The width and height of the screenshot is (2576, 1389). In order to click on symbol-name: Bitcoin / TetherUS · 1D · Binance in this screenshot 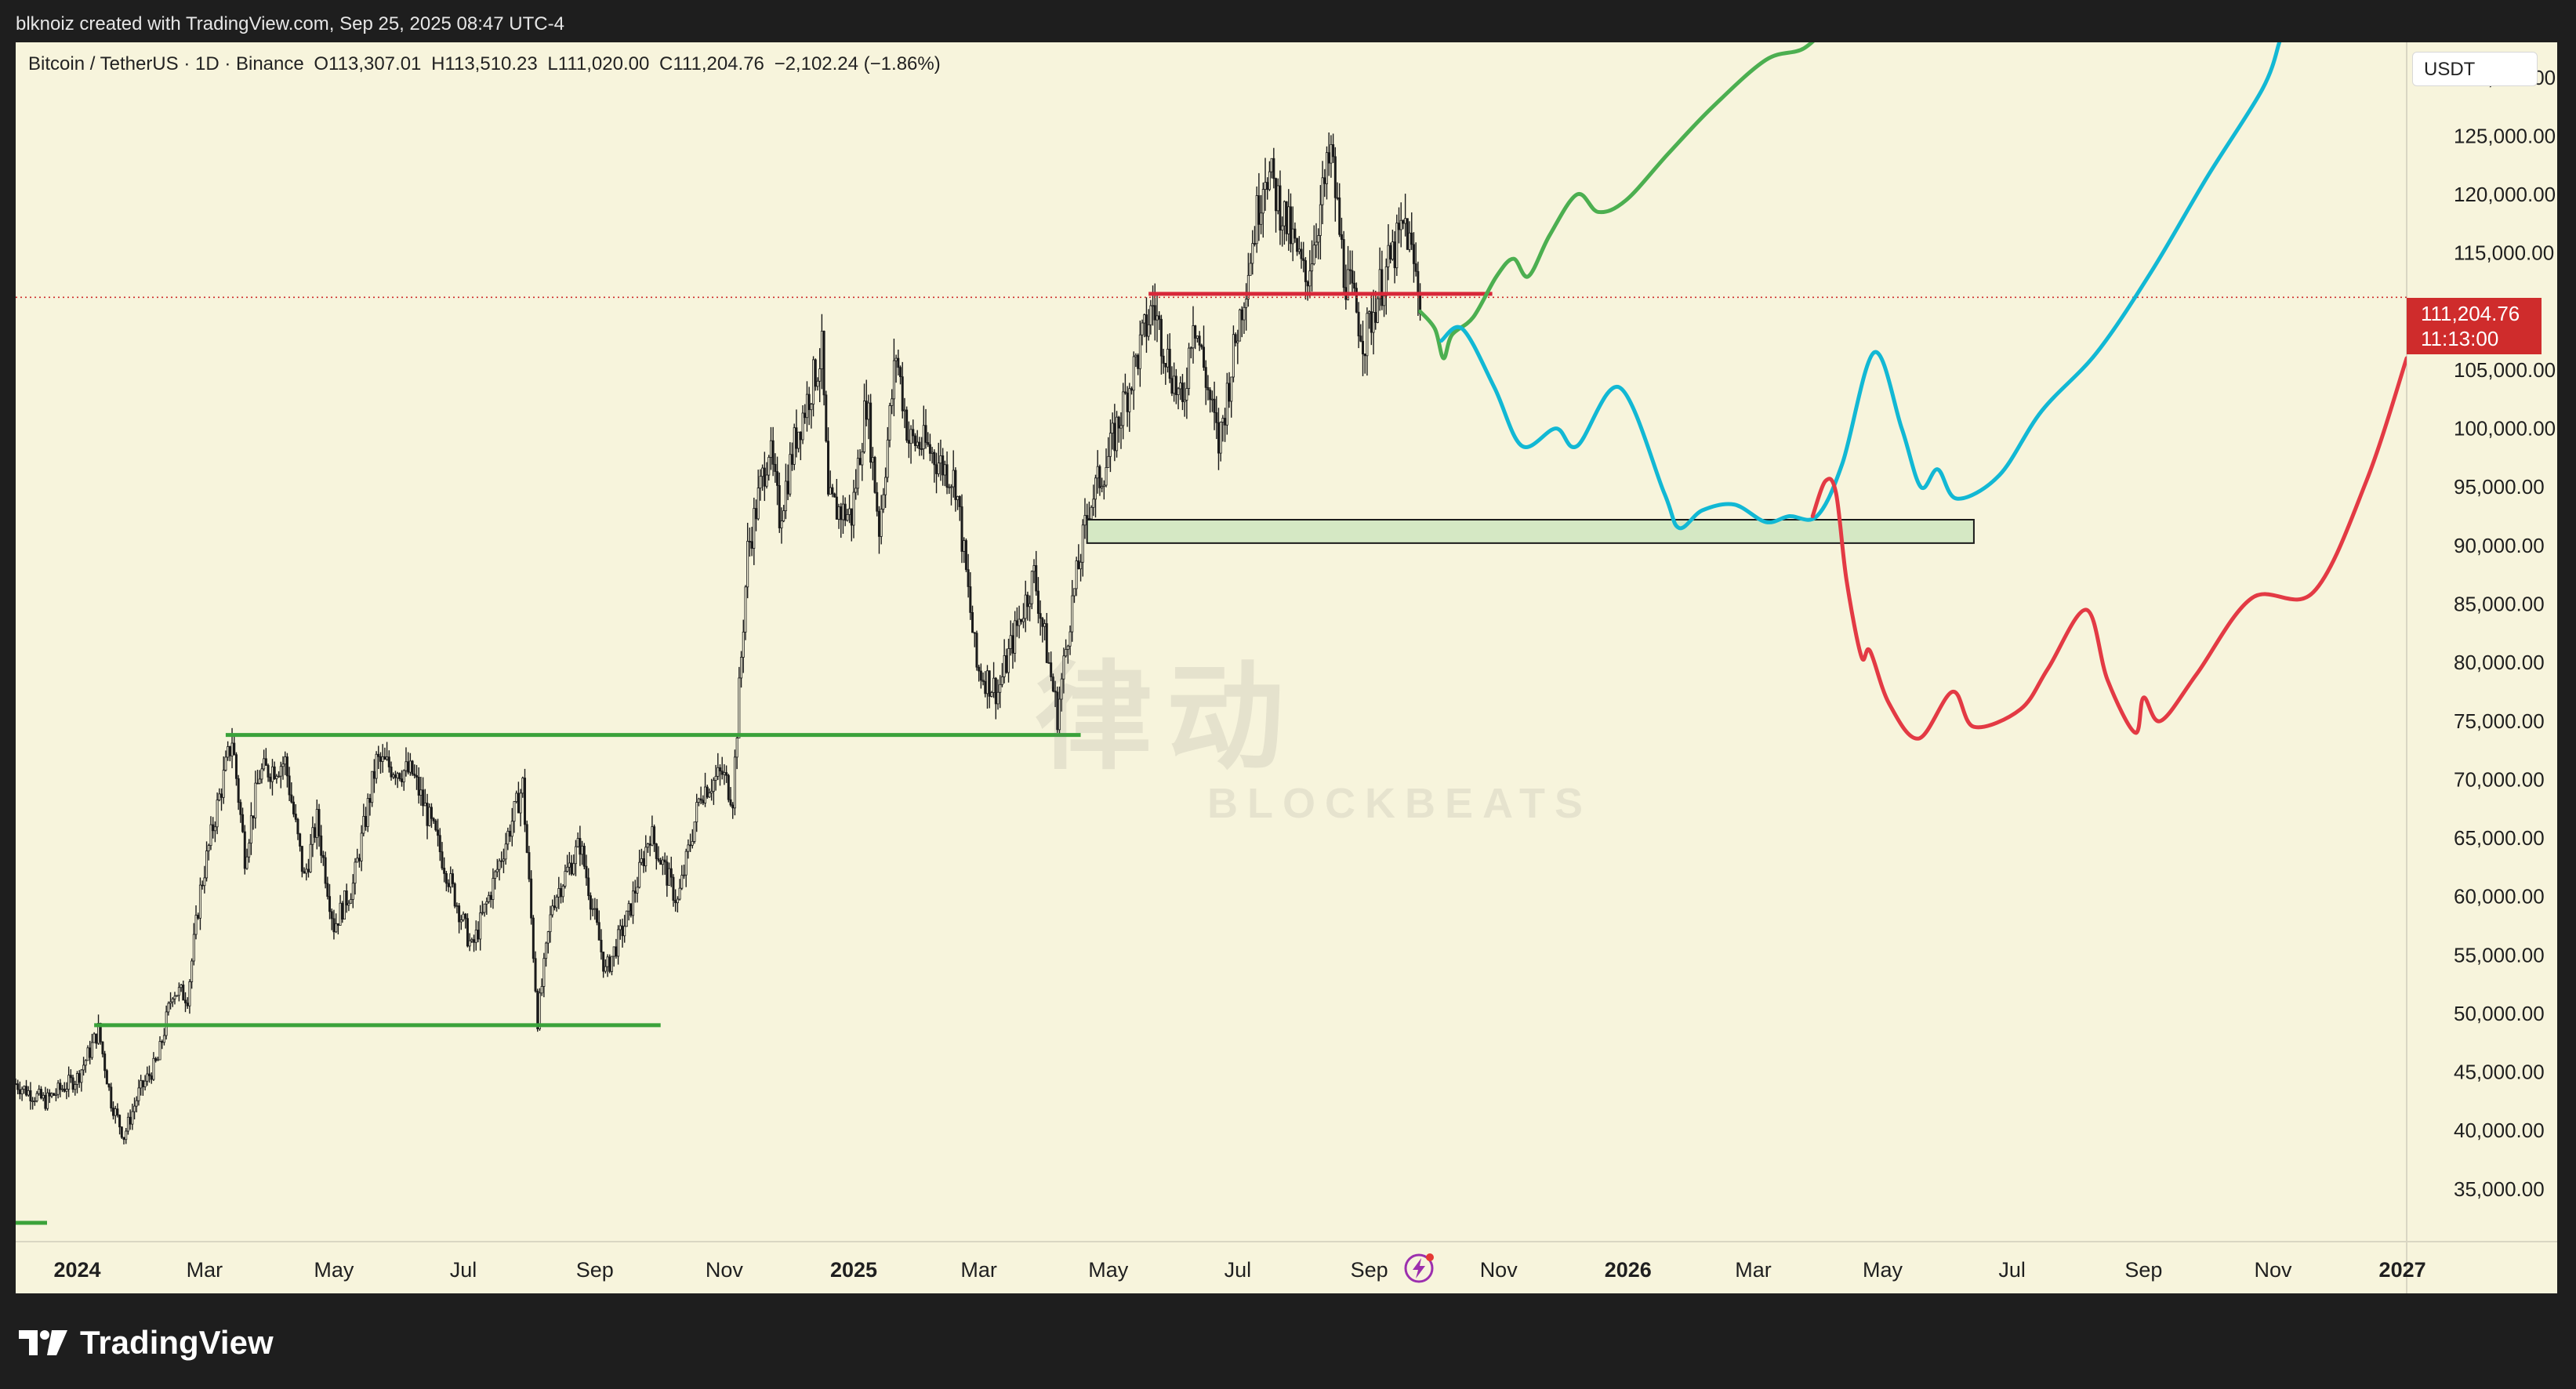, I will do `click(166, 64)`.